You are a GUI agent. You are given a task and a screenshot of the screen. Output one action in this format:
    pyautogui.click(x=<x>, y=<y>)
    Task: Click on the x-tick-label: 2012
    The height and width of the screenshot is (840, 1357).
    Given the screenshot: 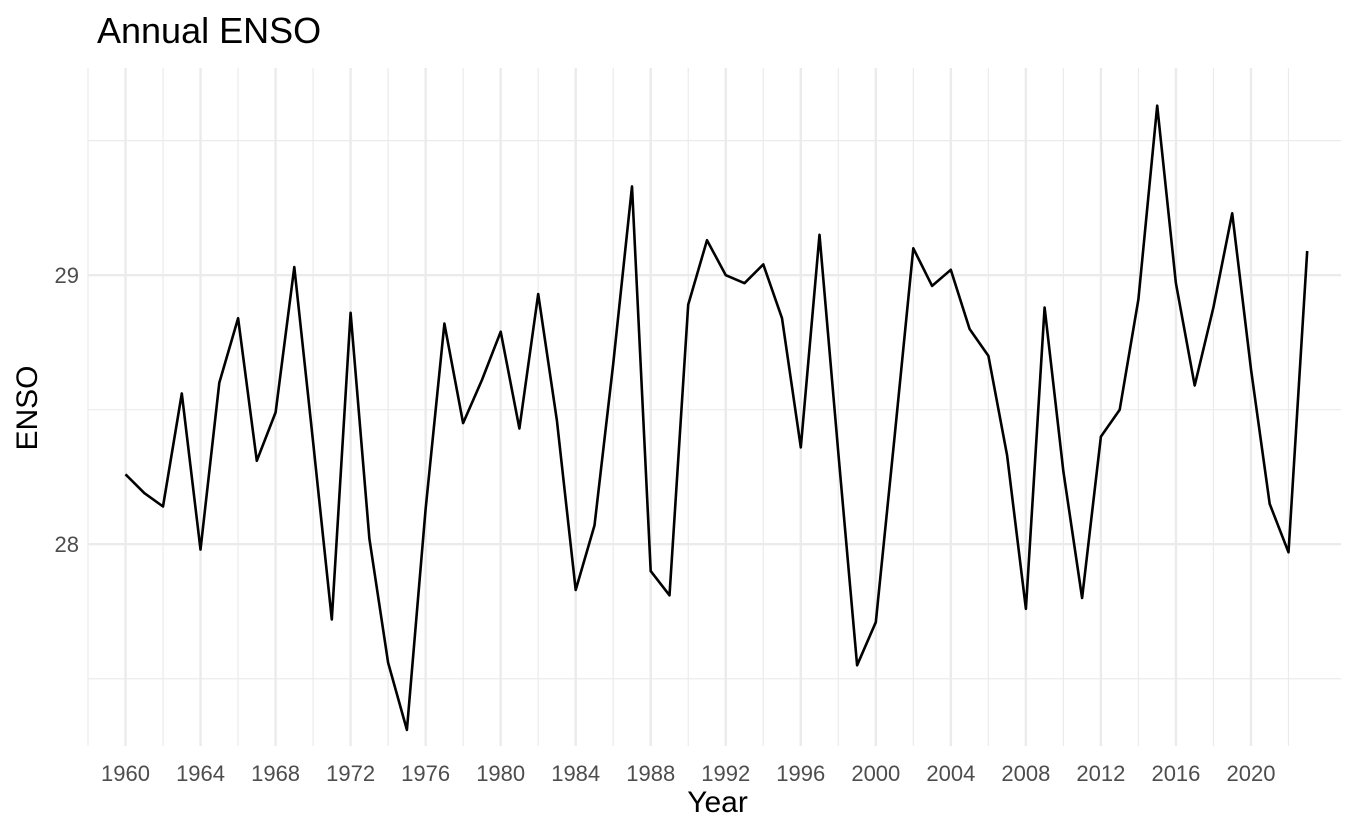 What is the action you would take?
    pyautogui.click(x=1100, y=773)
    